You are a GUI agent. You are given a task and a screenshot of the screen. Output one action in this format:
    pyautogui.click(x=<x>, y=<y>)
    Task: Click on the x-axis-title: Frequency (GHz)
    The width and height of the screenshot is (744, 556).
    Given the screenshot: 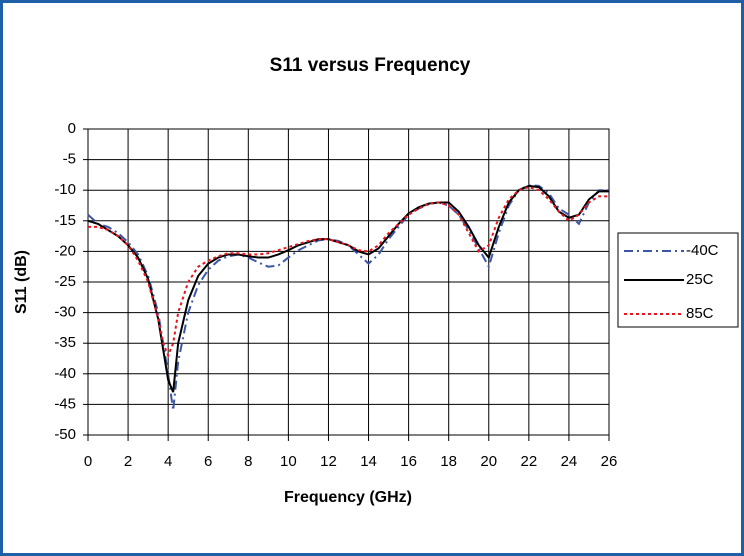 What is the action you would take?
    pyautogui.click(x=348, y=497)
    